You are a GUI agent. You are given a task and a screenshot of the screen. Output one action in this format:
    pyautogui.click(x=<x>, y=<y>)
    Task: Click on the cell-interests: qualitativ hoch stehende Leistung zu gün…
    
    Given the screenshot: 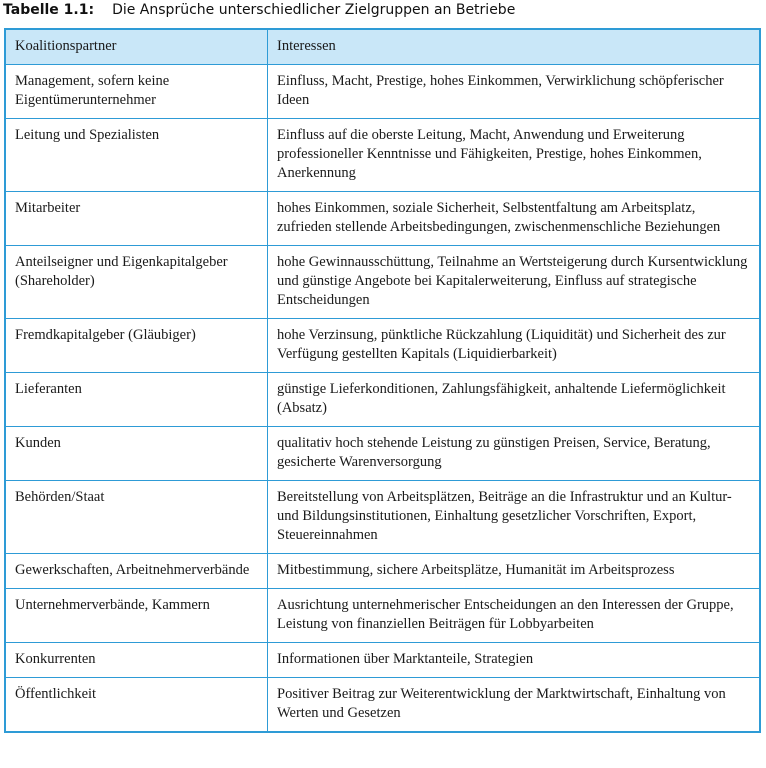 What is the action you would take?
    pyautogui.click(x=514, y=453)
    